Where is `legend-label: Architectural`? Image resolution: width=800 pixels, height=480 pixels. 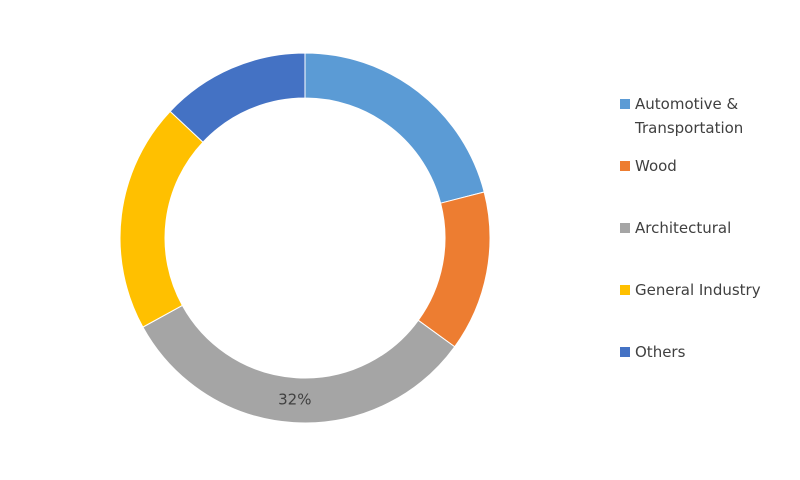
legend-label: Architectural is located at coordinates (683, 228).